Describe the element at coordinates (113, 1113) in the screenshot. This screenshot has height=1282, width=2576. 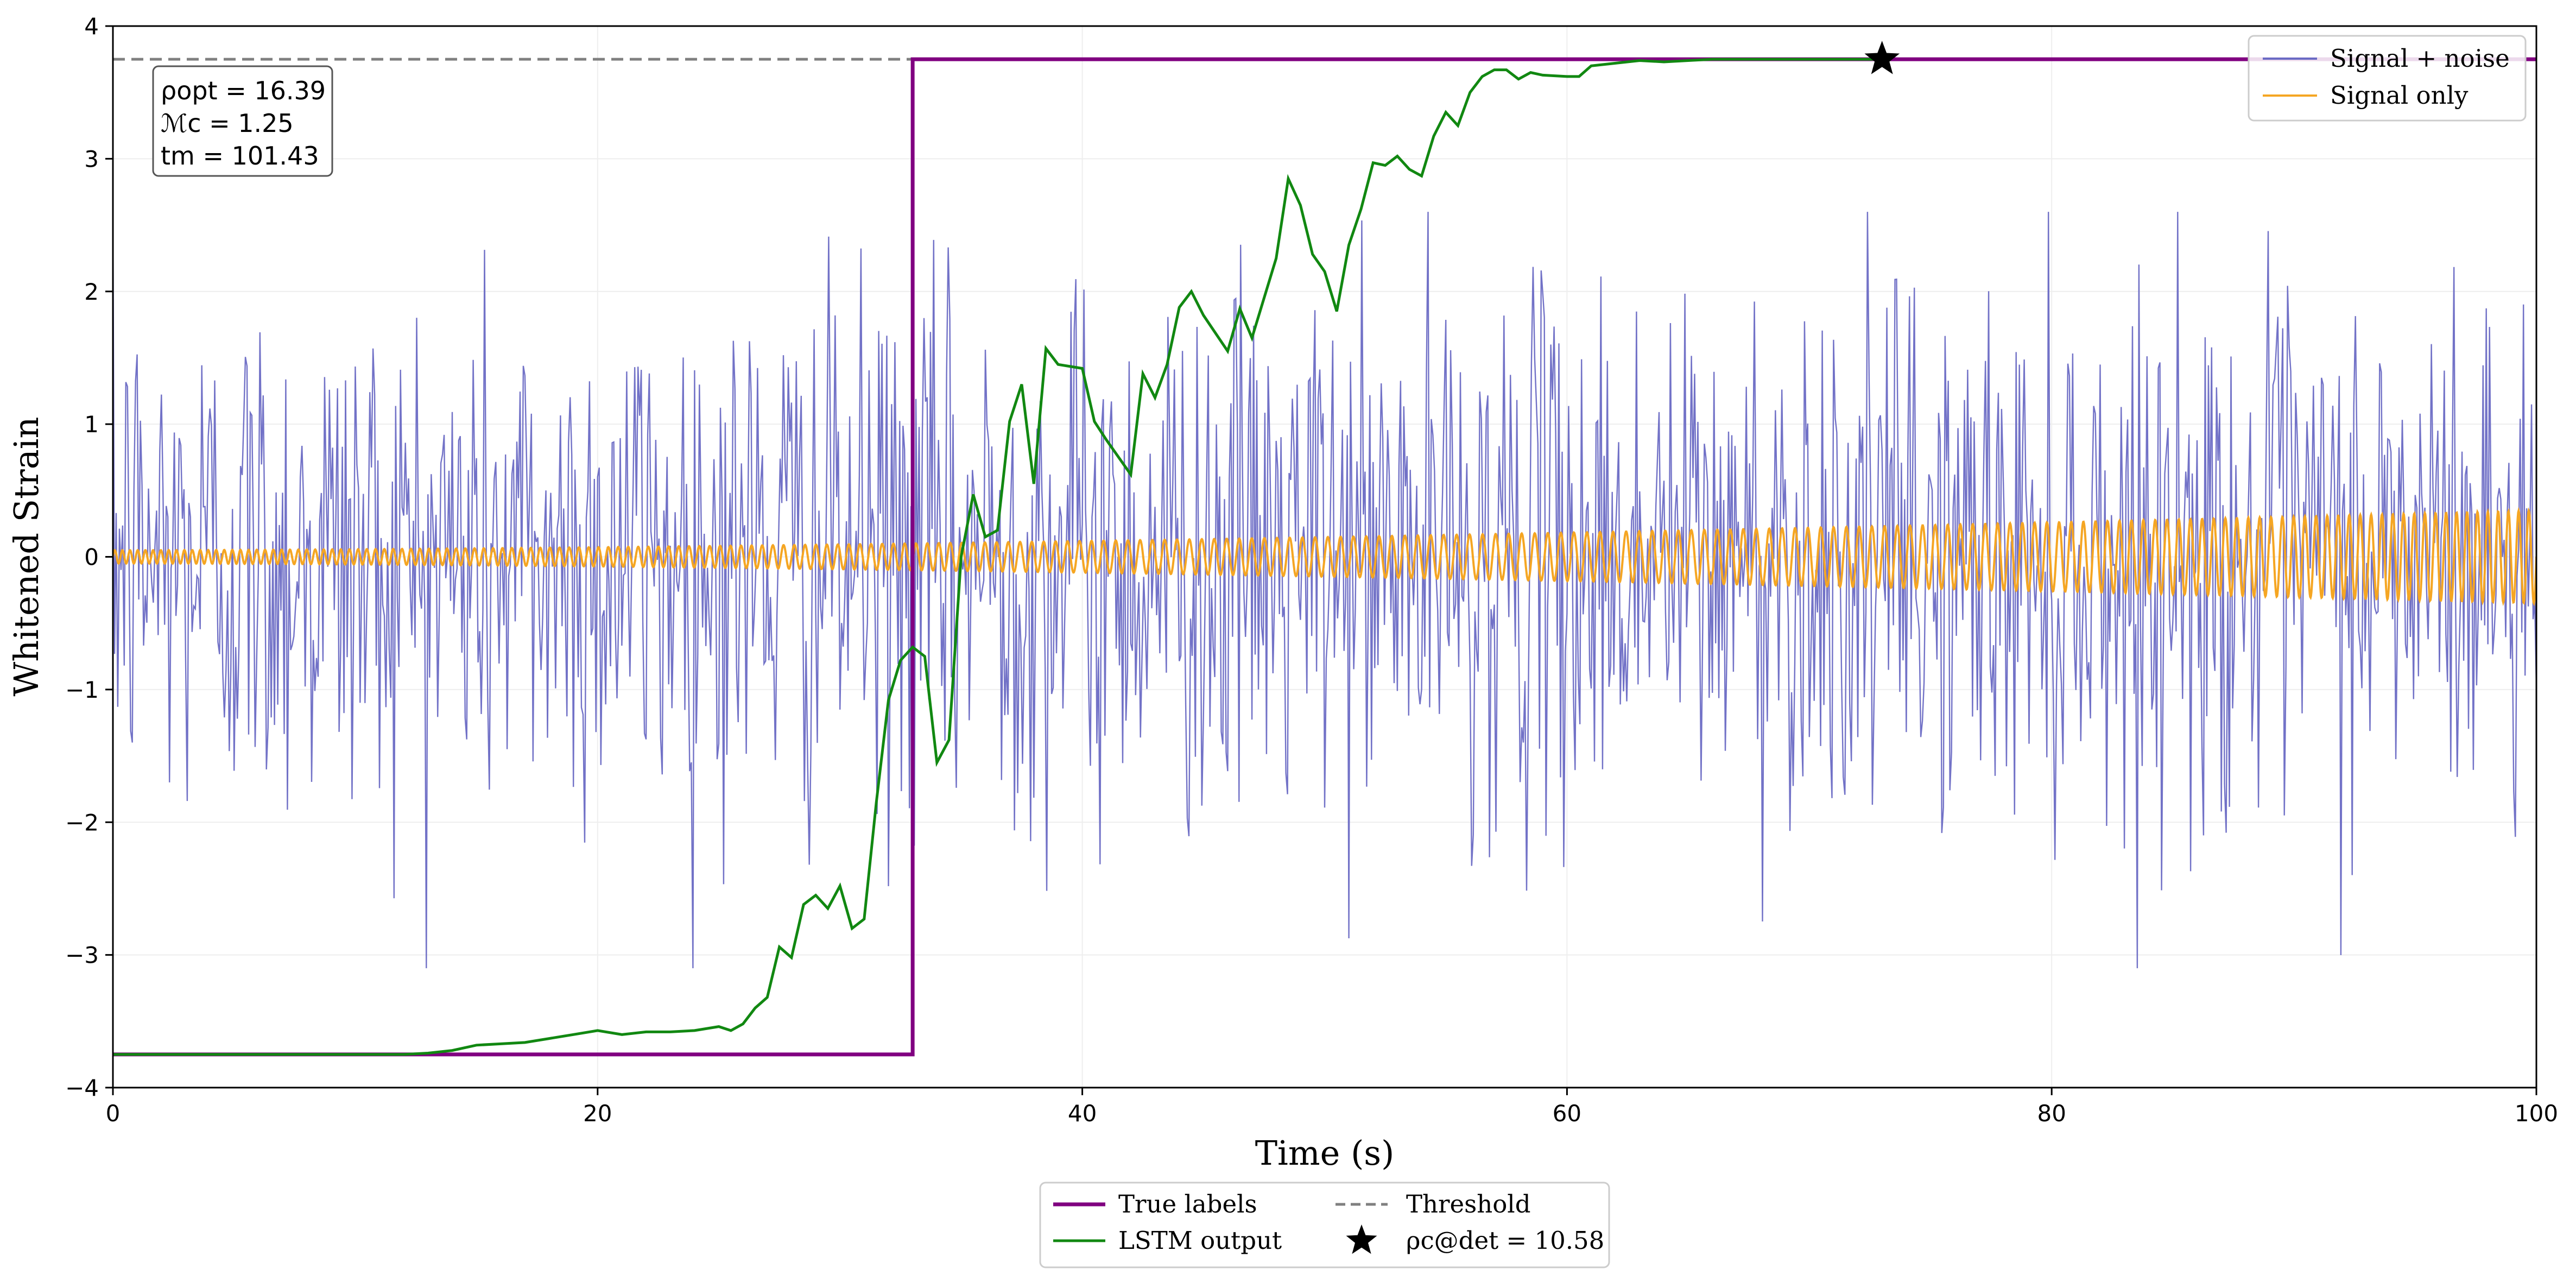
I see `x-tick-label: 0` at that location.